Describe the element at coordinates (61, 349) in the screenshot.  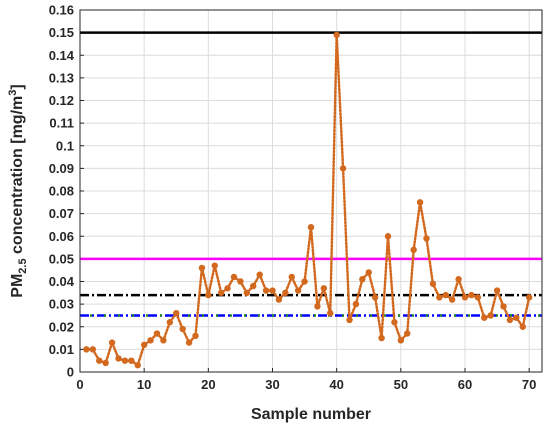
I see `y-tick-label: 0.01` at that location.